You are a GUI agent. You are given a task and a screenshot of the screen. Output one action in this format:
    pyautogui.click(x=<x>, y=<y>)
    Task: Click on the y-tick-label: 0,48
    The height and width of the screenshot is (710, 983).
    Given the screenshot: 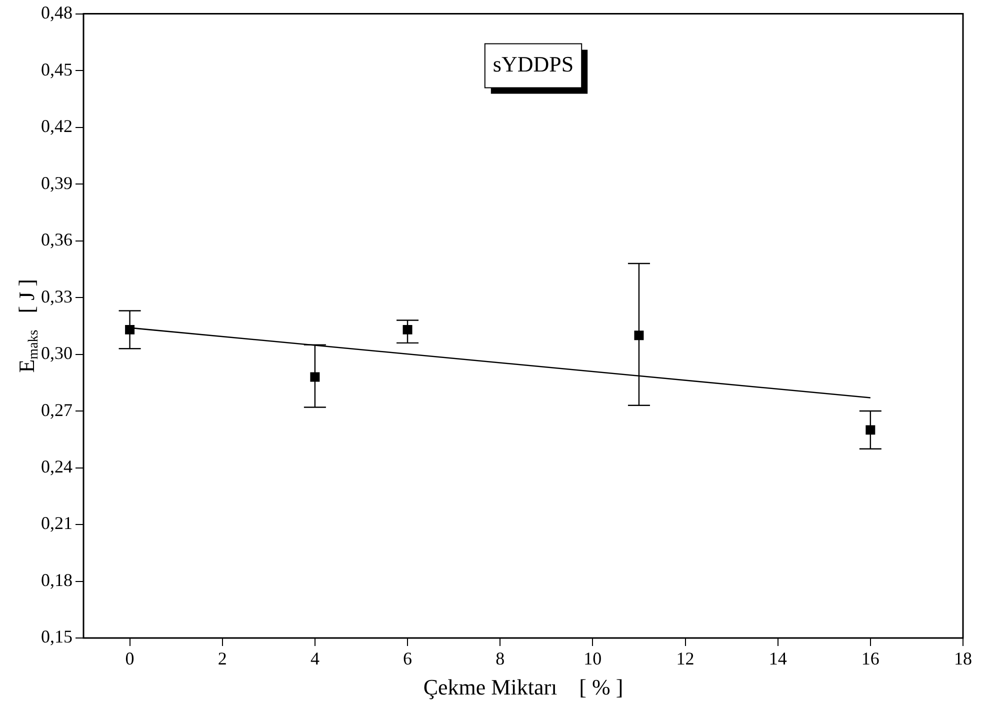 What is the action you would take?
    pyautogui.click(x=56, y=12)
    